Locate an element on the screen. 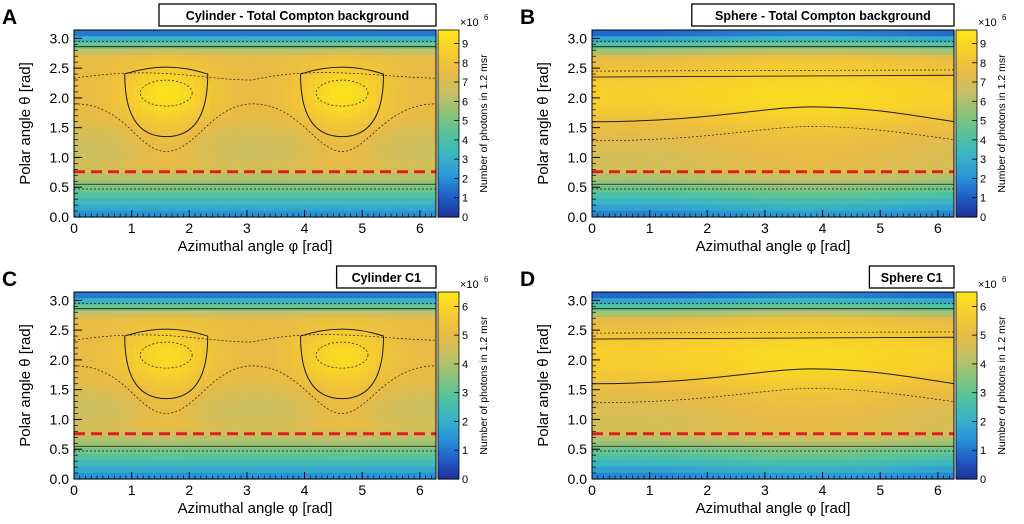  x-tick-label: 6 is located at coordinates (938, 228).